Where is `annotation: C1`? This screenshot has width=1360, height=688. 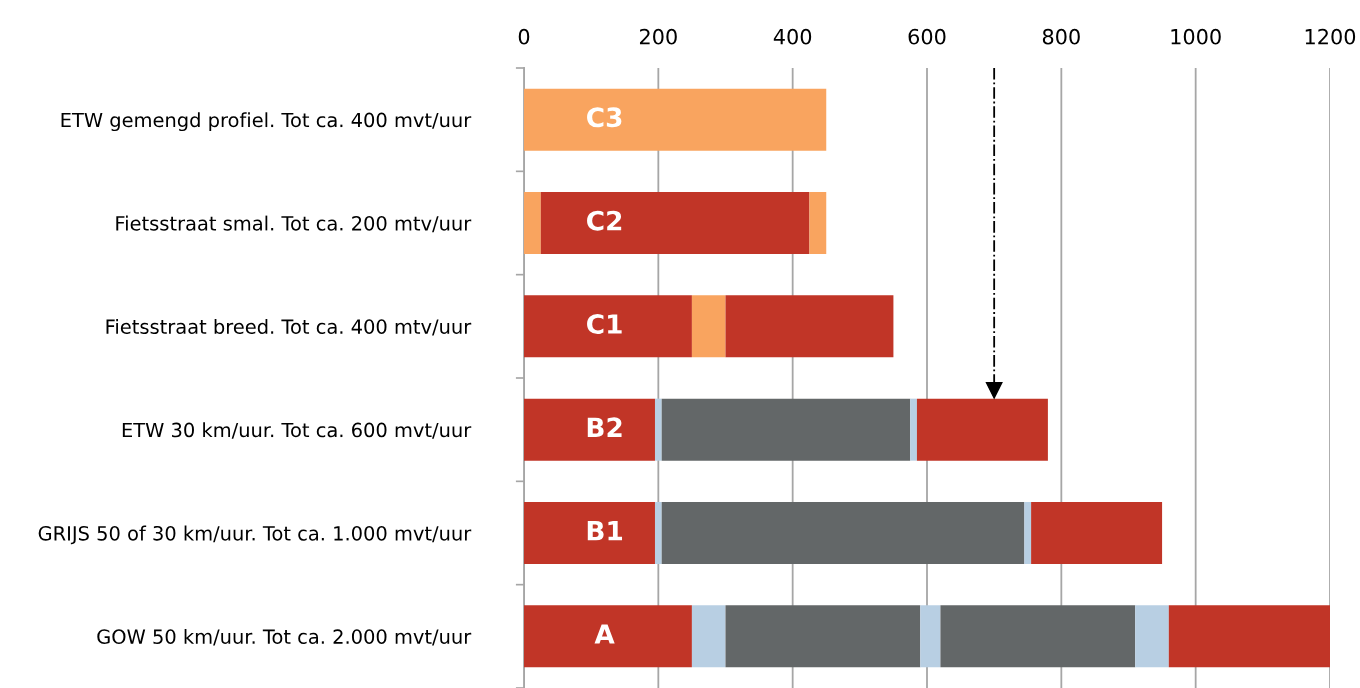 annotation: C1 is located at coordinates (604, 324).